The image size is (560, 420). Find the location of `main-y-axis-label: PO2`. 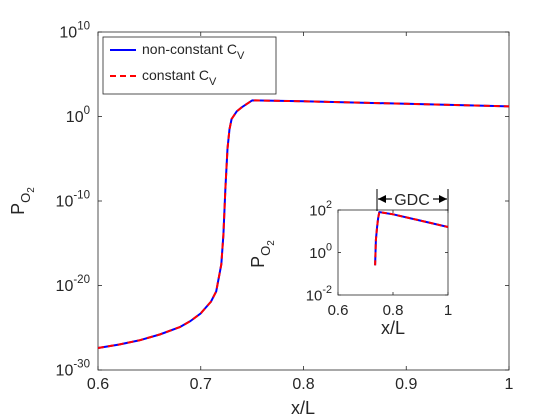

main-y-axis-label: PO2 is located at coordinates (22, 201).